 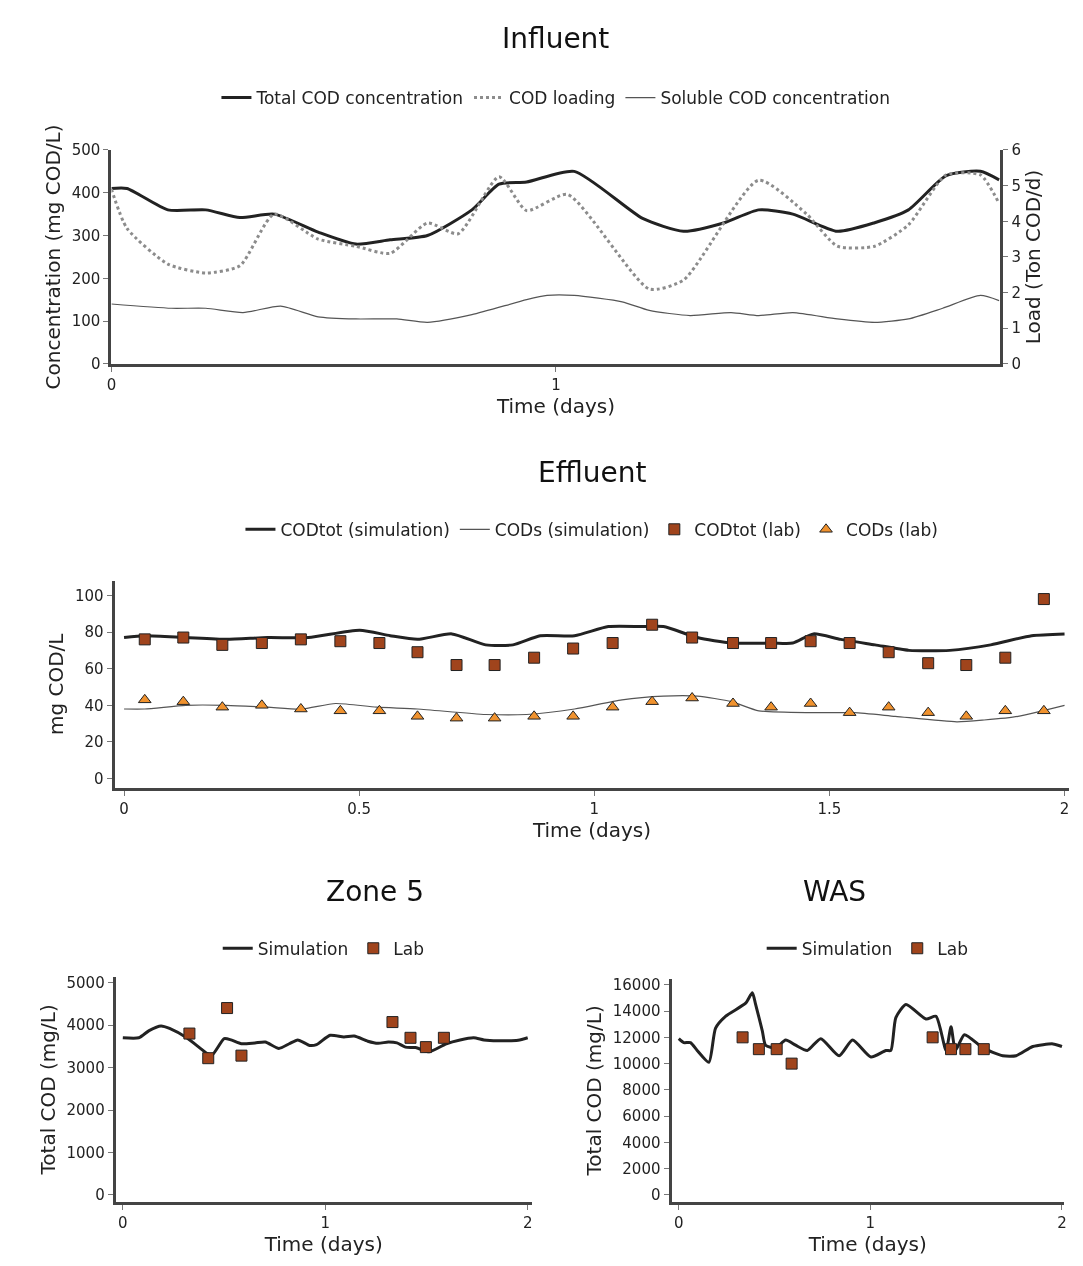 I want to click on y-tick-label: 500, so click(x=86, y=150).